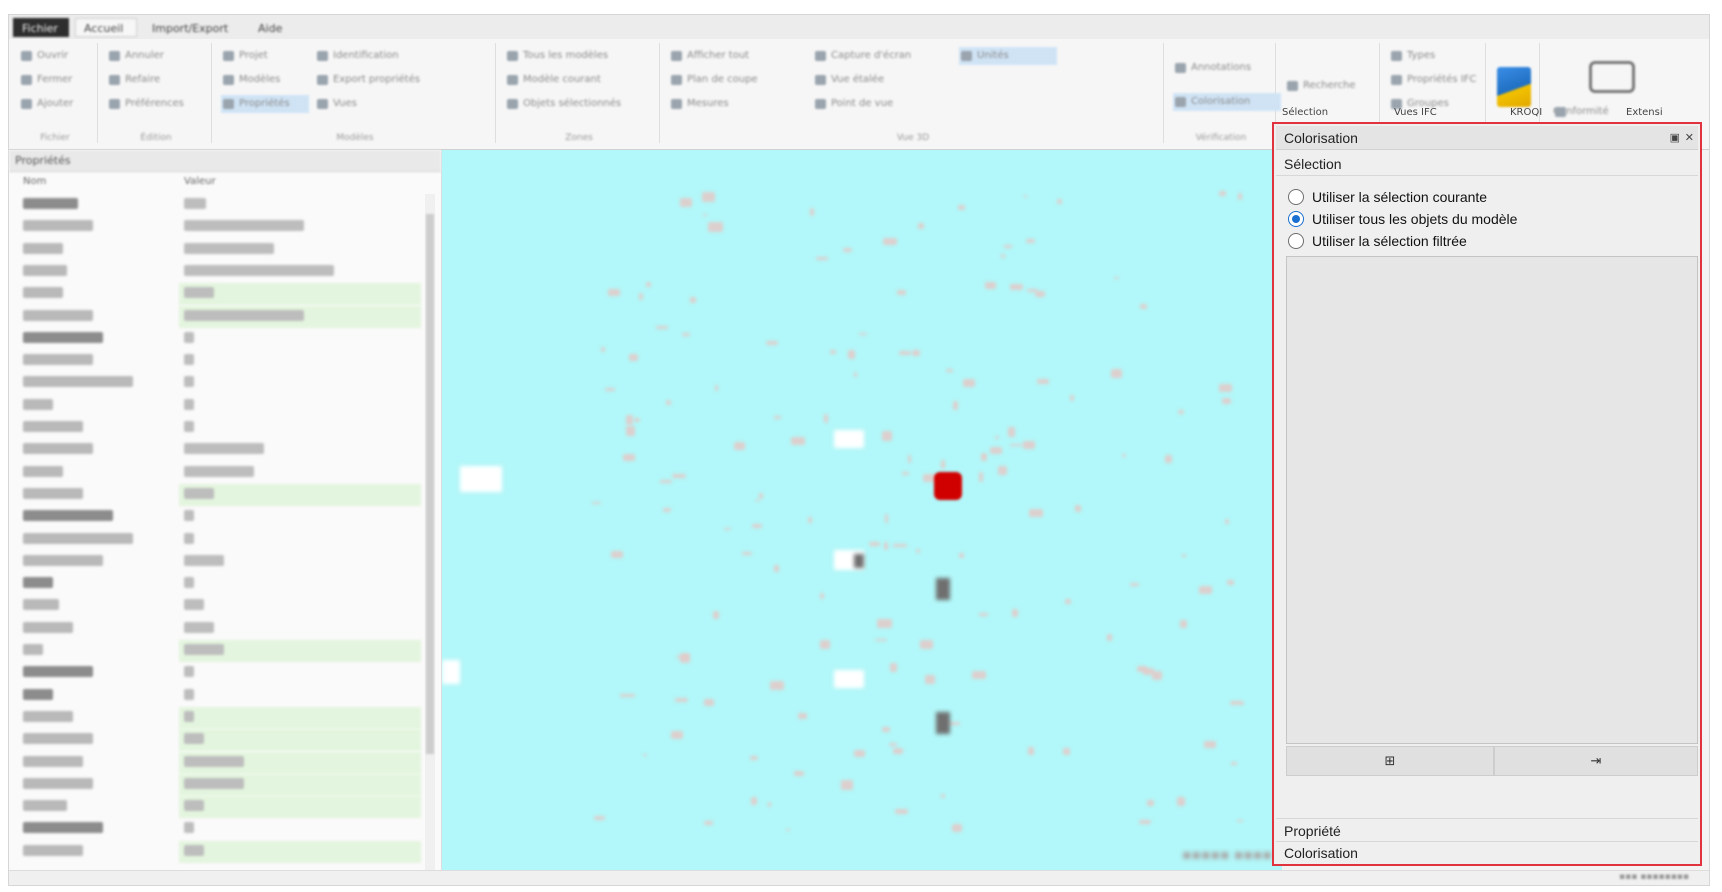 The image size is (1722, 892). Describe the element at coordinates (133, 80) in the screenshot. I see `redo-button: Refaire` at that location.